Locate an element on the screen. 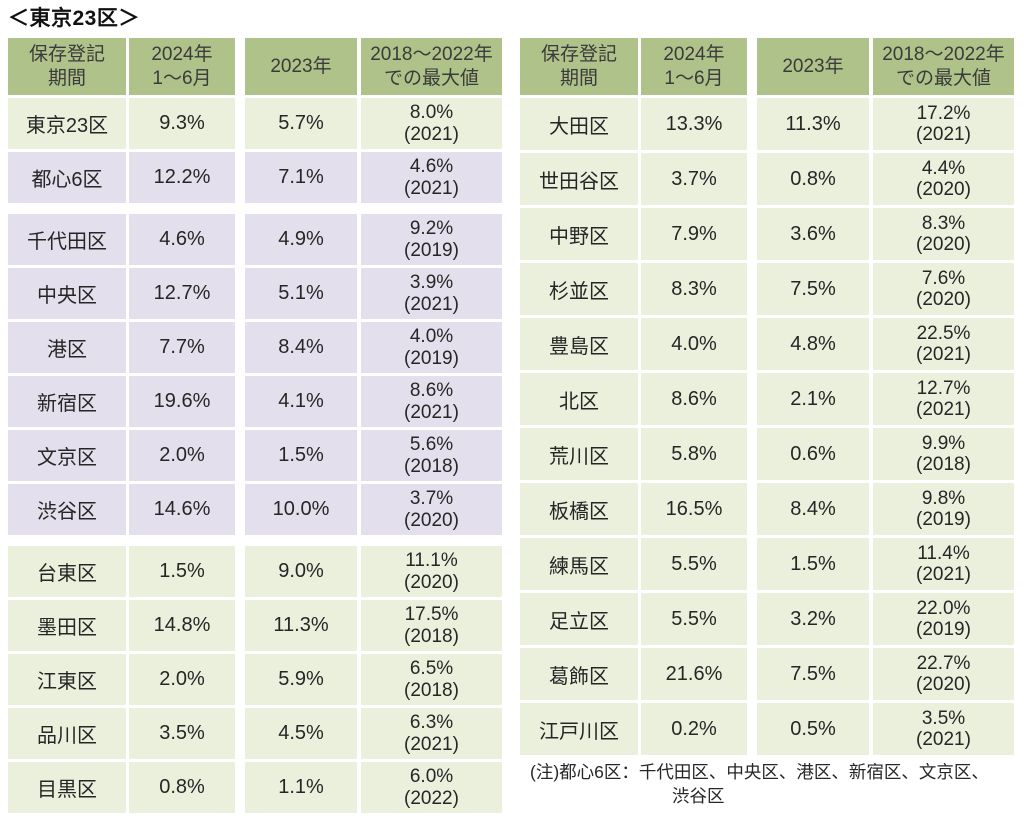 The image size is (1024, 829). value-2023-cell: 11.3% is located at coordinates (301, 625).